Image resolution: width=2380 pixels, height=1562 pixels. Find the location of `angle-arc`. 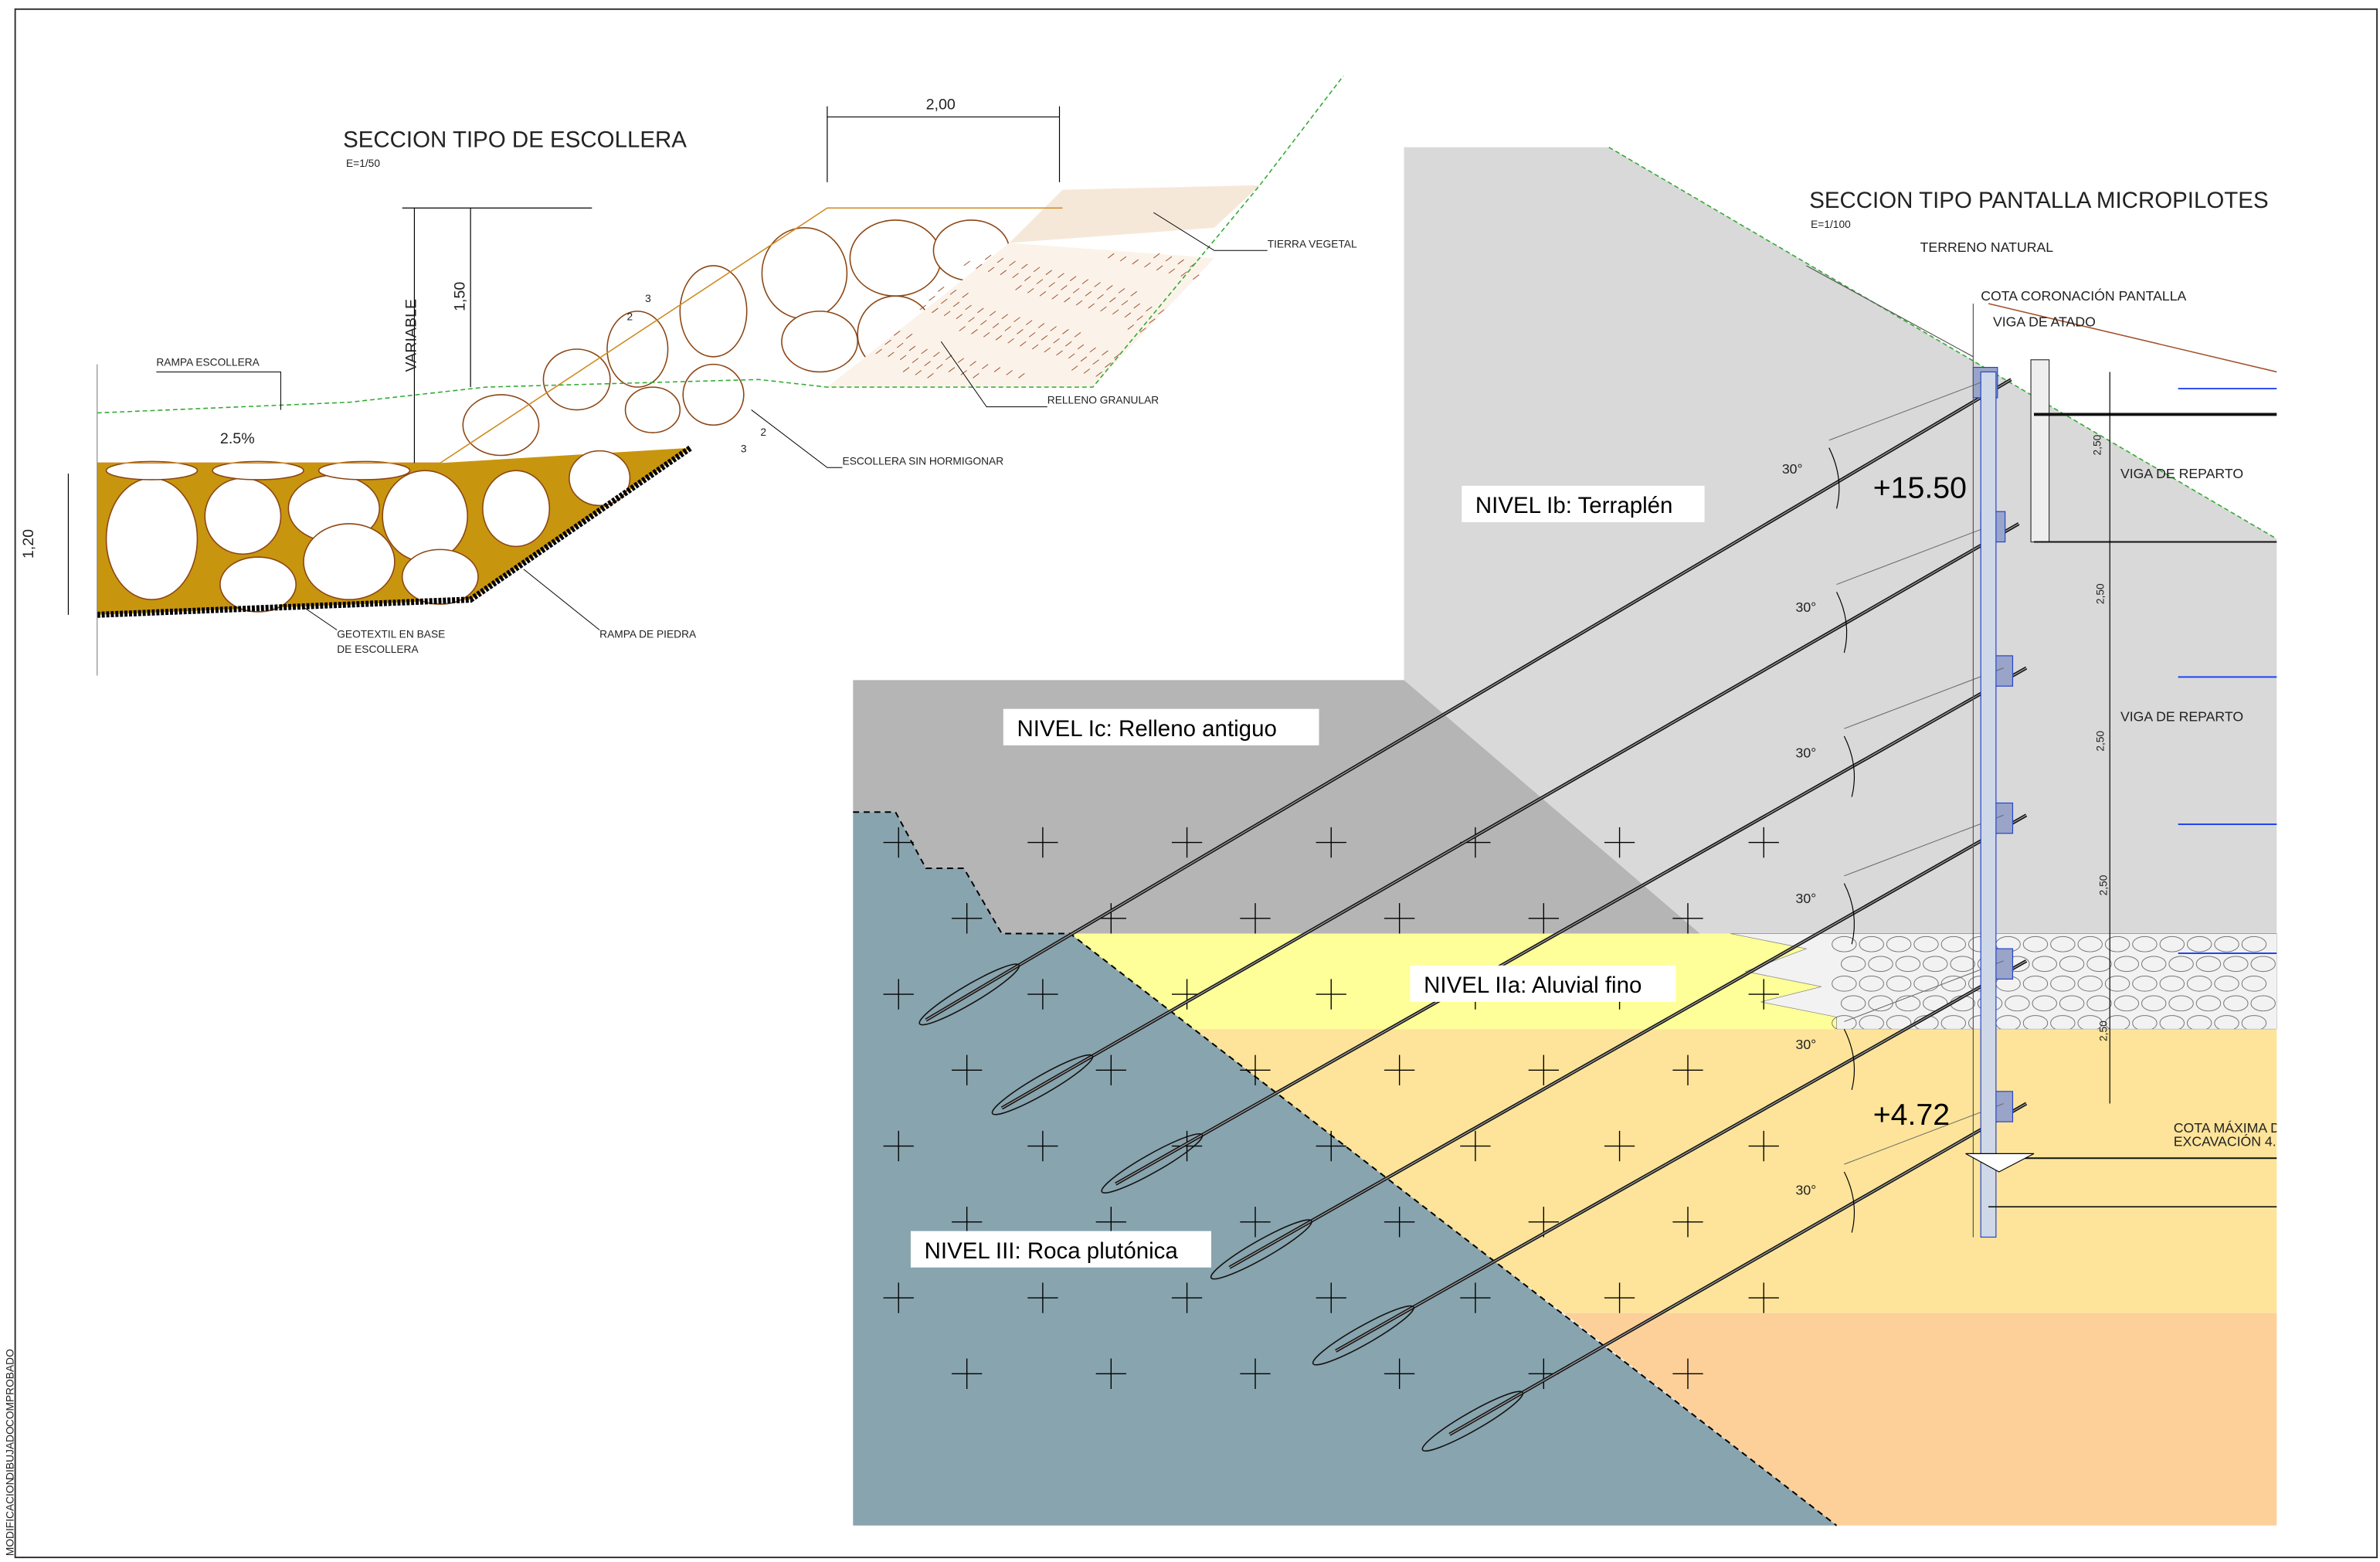

angle-arc is located at coordinates (1834, 478).